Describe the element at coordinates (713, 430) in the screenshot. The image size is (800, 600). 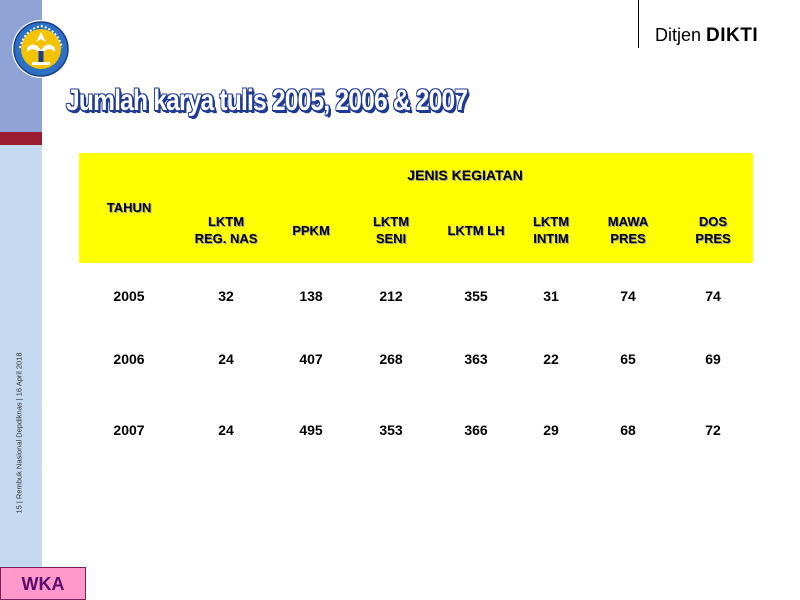
I see `table-cell: 72` at that location.